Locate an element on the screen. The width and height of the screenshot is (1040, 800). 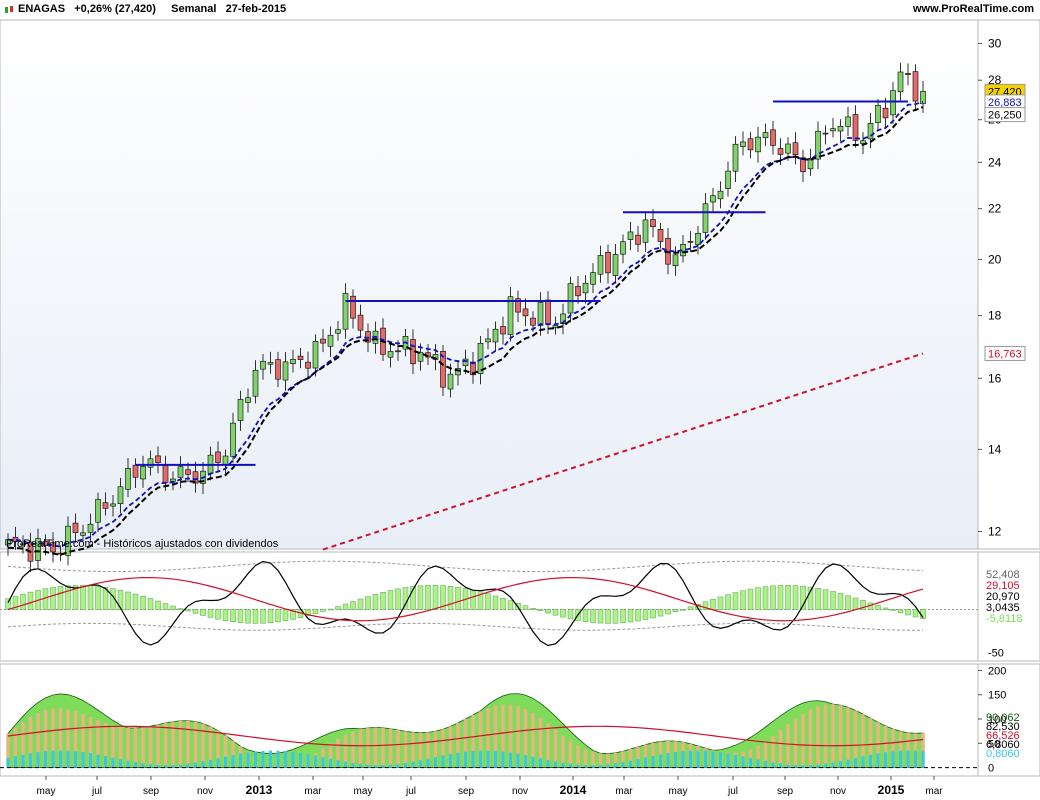
price-tick-label: 18 is located at coordinates (995, 316).